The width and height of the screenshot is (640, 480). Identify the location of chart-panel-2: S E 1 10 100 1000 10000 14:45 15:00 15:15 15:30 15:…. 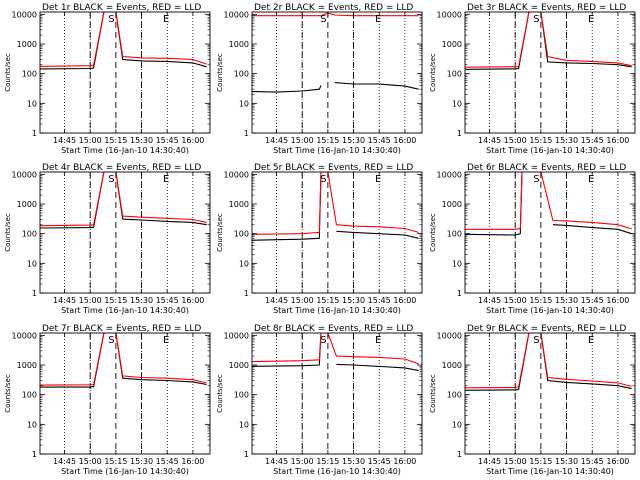
(319, 79).